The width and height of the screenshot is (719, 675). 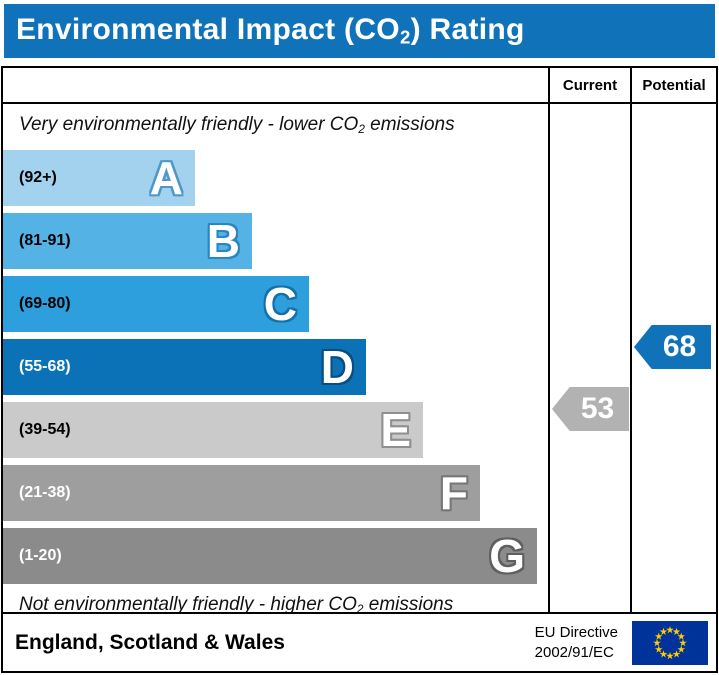 What do you see at coordinates (213, 429) in the screenshot?
I see `band-e-bar: (39-54) E` at bounding box center [213, 429].